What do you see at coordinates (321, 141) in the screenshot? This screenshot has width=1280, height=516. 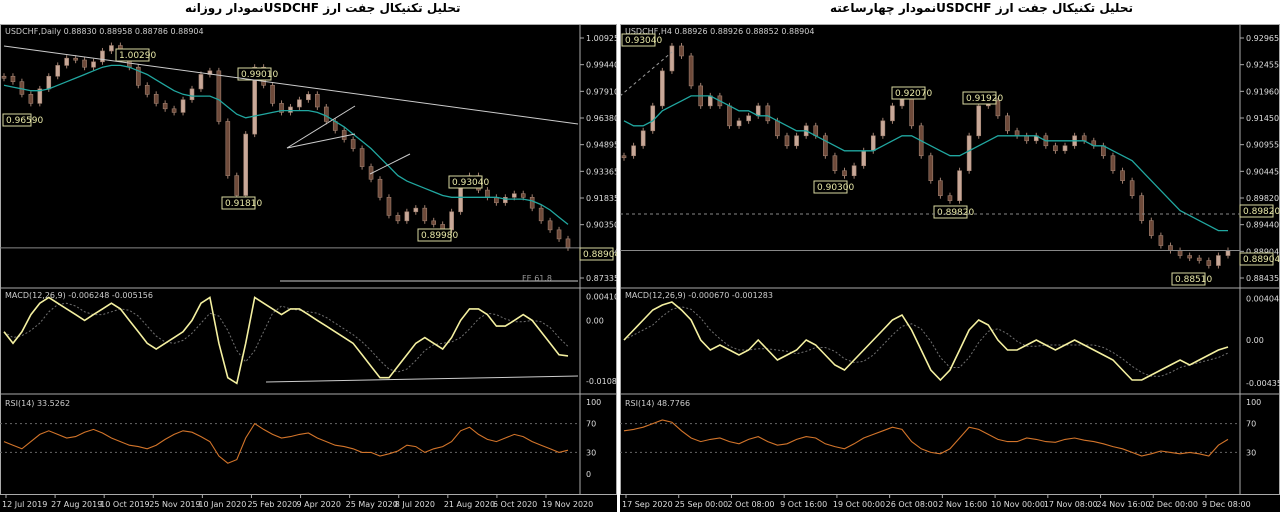 I see `trend-line` at bounding box center [321, 141].